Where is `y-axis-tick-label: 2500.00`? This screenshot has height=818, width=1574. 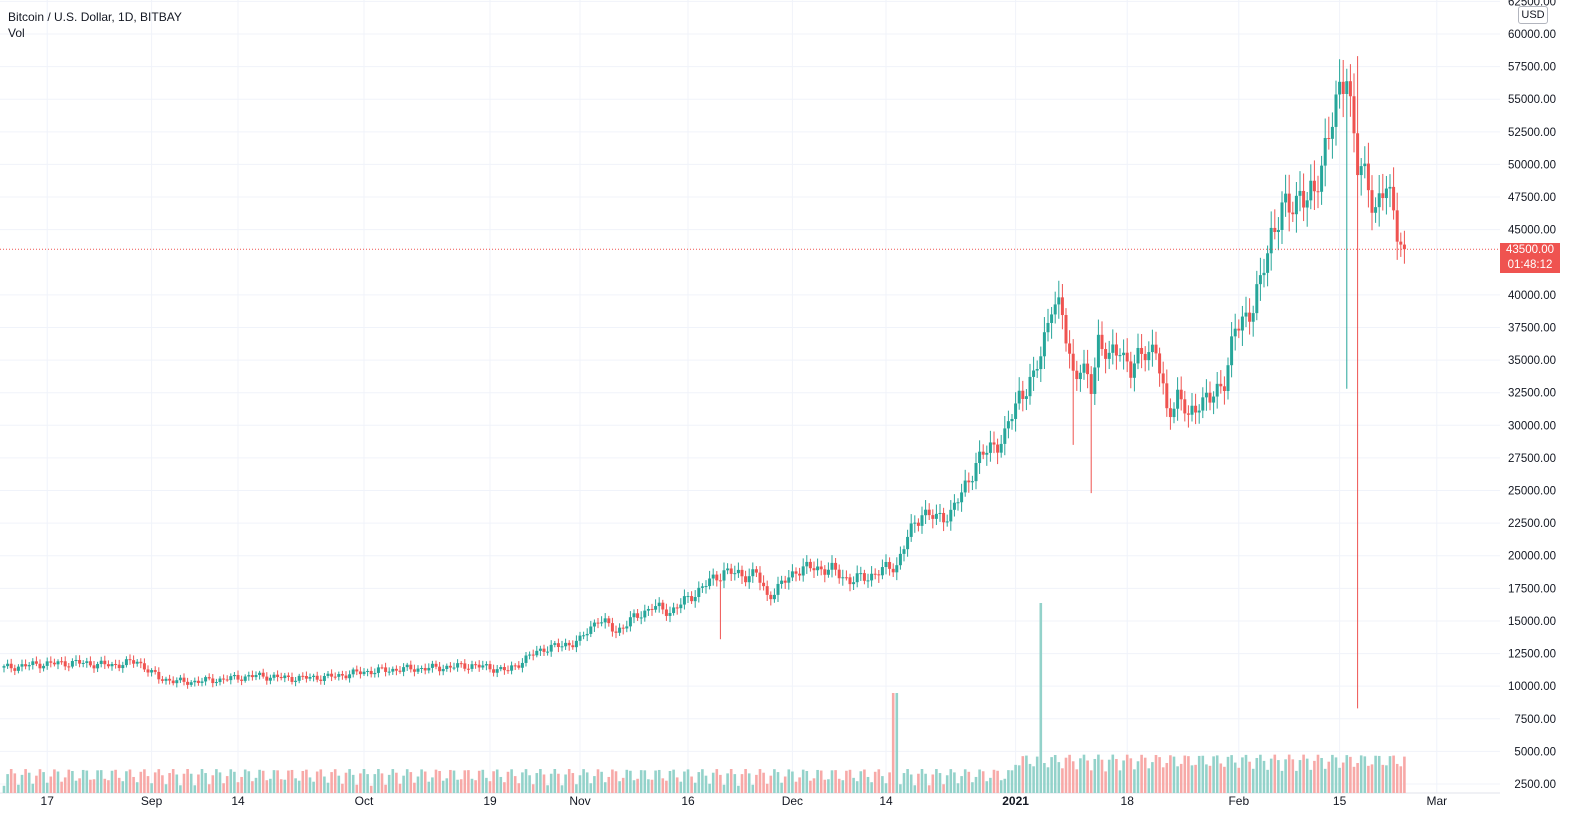 y-axis-tick-label: 2500.00 is located at coordinates (1535, 785).